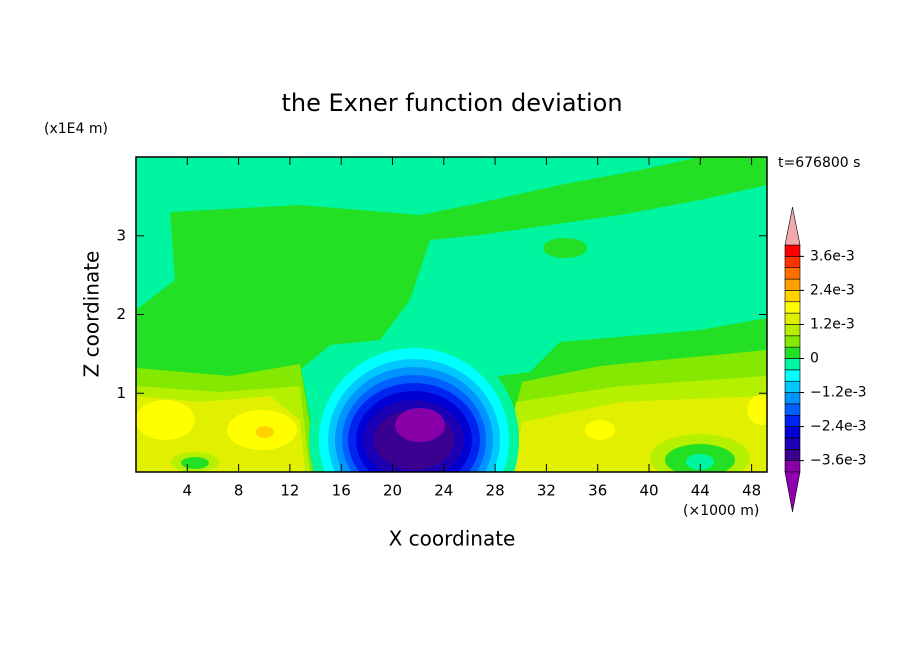 The width and height of the screenshot is (904, 654). What do you see at coordinates (188, 491) in the screenshot?
I see `x-tick-label: 4` at bounding box center [188, 491].